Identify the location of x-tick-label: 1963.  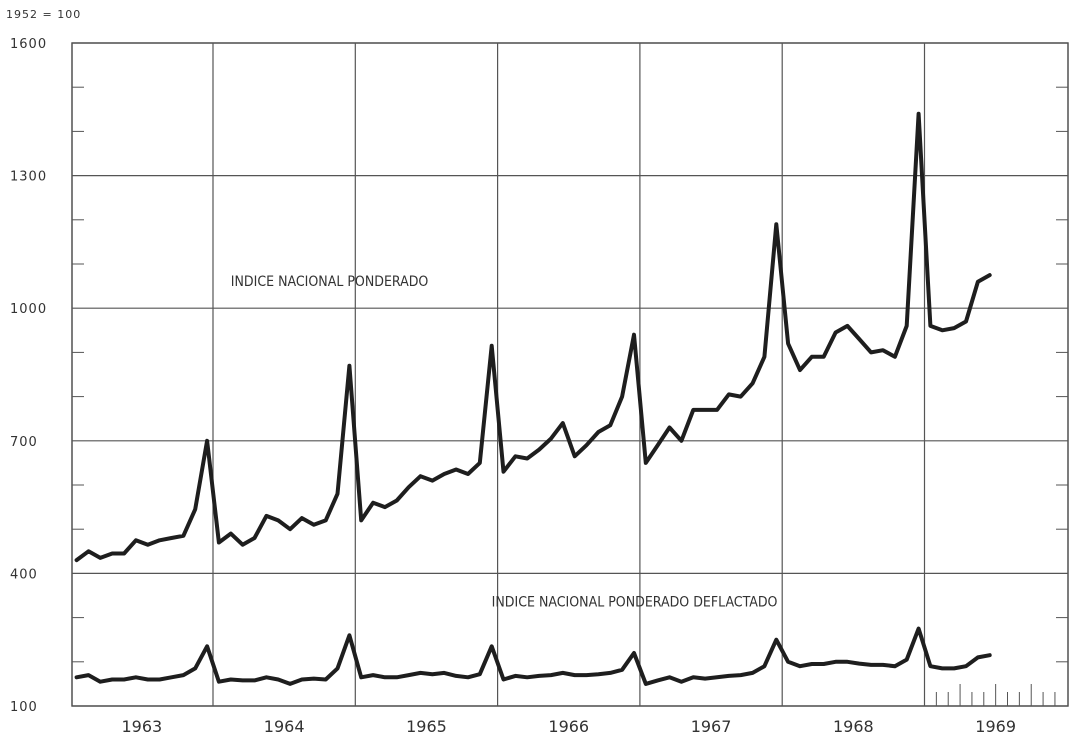
(141, 726).